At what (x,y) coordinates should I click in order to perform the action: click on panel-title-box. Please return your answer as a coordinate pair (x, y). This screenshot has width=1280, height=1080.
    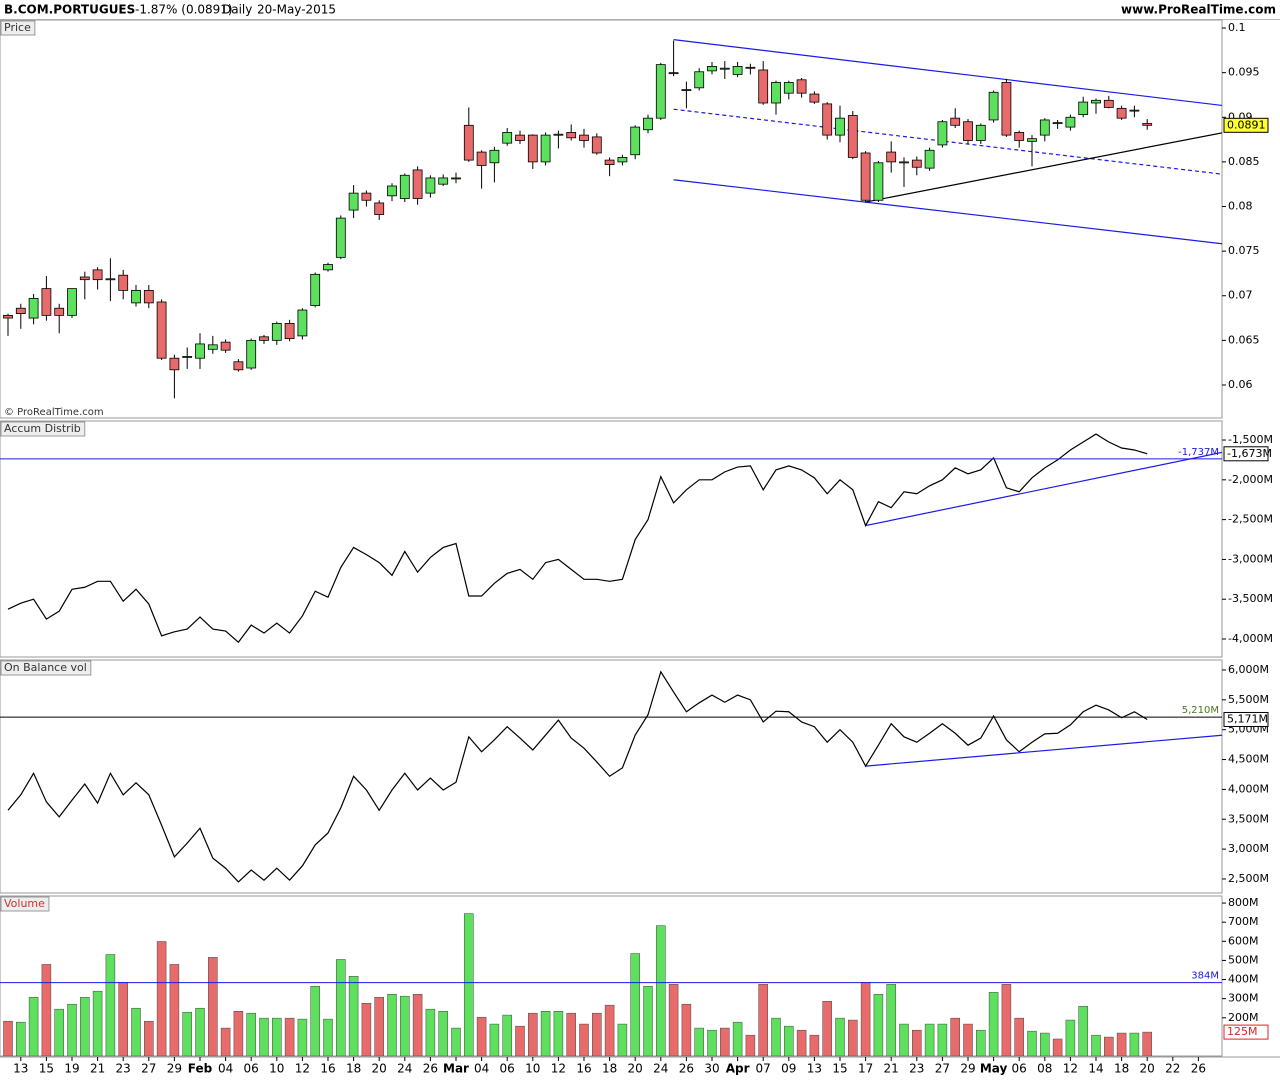
    Looking at the image, I should click on (25, 904).